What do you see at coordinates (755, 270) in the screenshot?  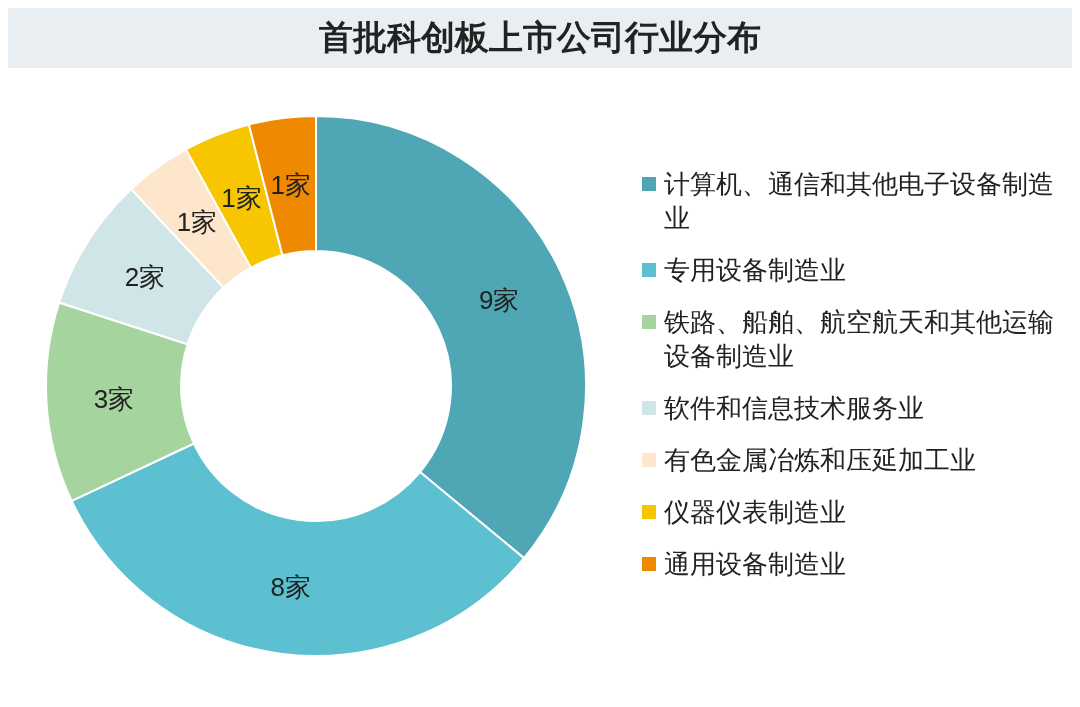 I see `legend-label: 专用设备制造业` at bounding box center [755, 270].